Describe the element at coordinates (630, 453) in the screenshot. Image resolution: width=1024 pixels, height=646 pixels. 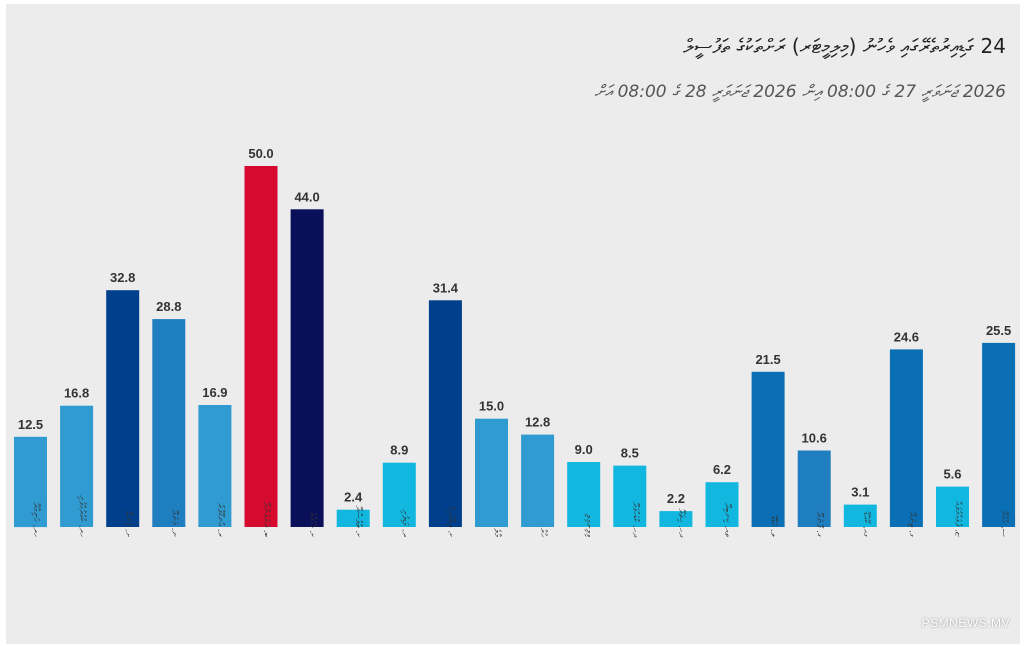
I see `bar-value-label-13: 8.5` at that location.